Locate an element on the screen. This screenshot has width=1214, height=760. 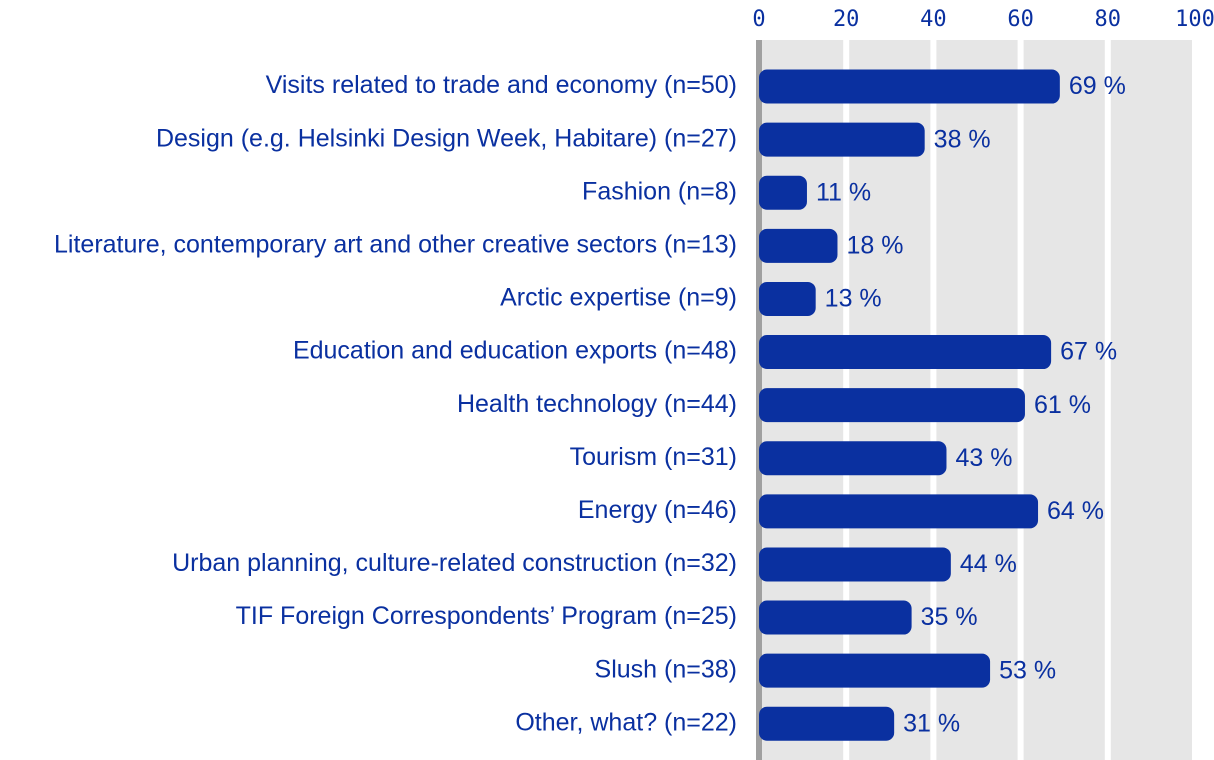
category-label: Slush (n=38) is located at coordinates (666, 669).